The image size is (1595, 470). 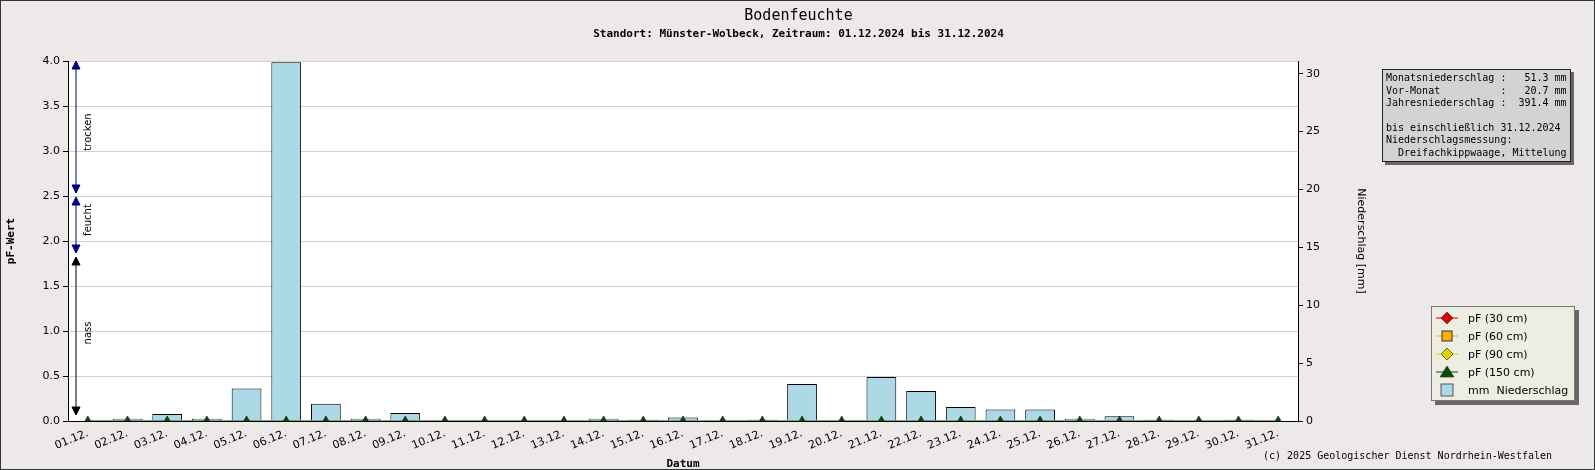 What do you see at coordinates (1450, 140) in the screenshot?
I see `text: Niederschlagsmessung:` at bounding box center [1450, 140].